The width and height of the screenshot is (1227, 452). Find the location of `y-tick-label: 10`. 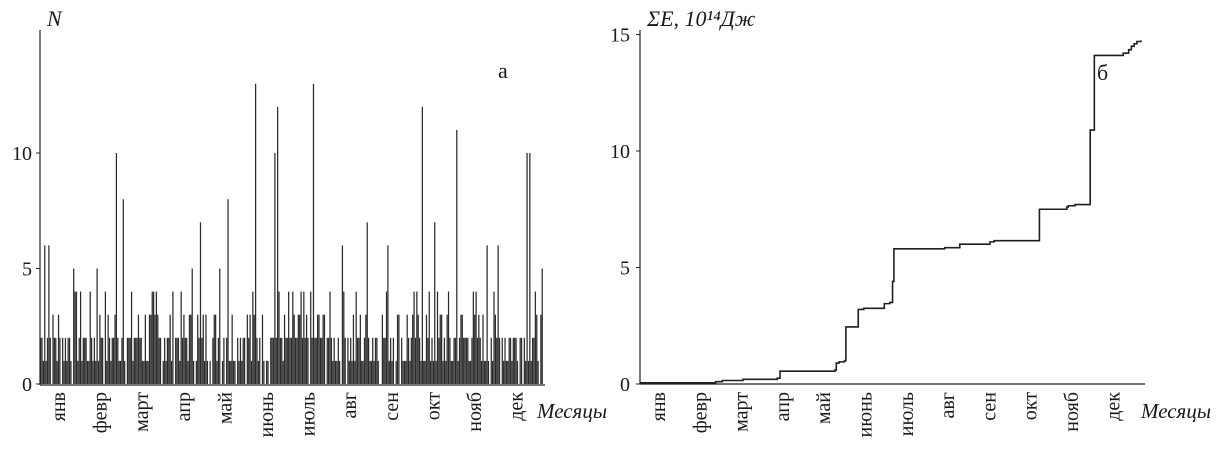

y-tick-label: 10 is located at coordinates (620, 152).